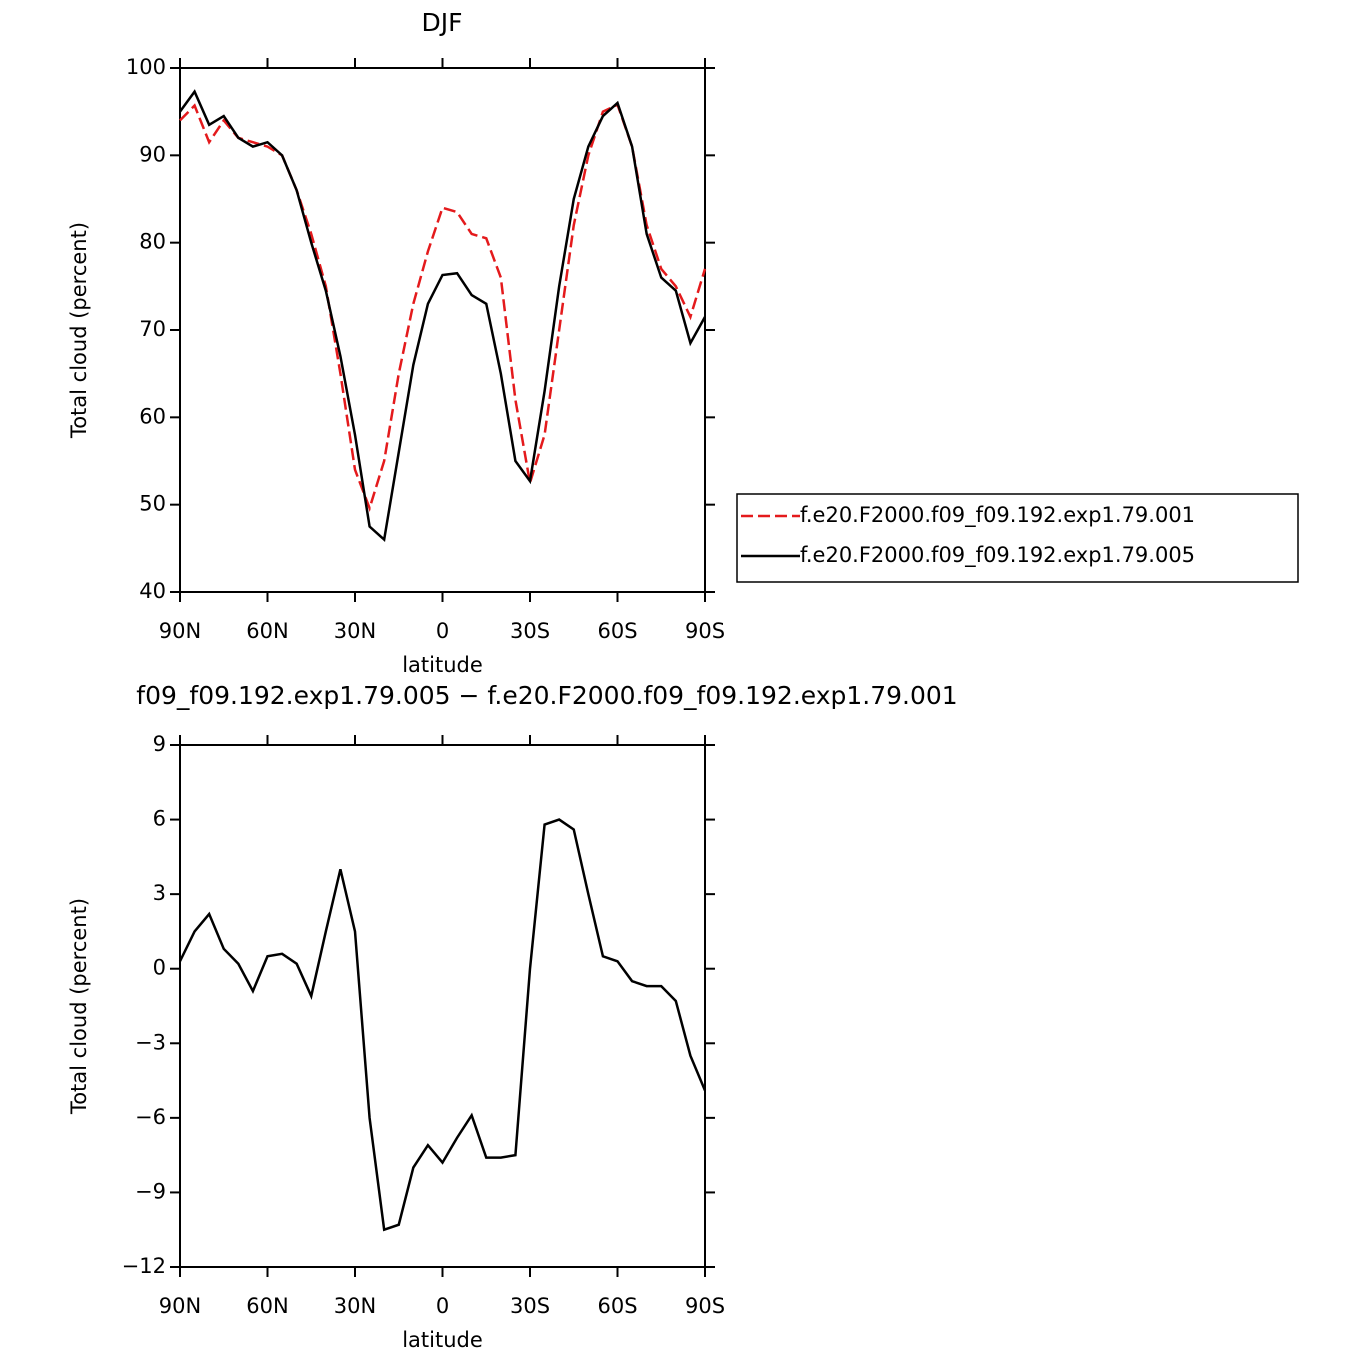 The height and width of the screenshot is (1363, 1366). What do you see at coordinates (150, 1042) in the screenshot?
I see `y-tick-label: −3` at bounding box center [150, 1042].